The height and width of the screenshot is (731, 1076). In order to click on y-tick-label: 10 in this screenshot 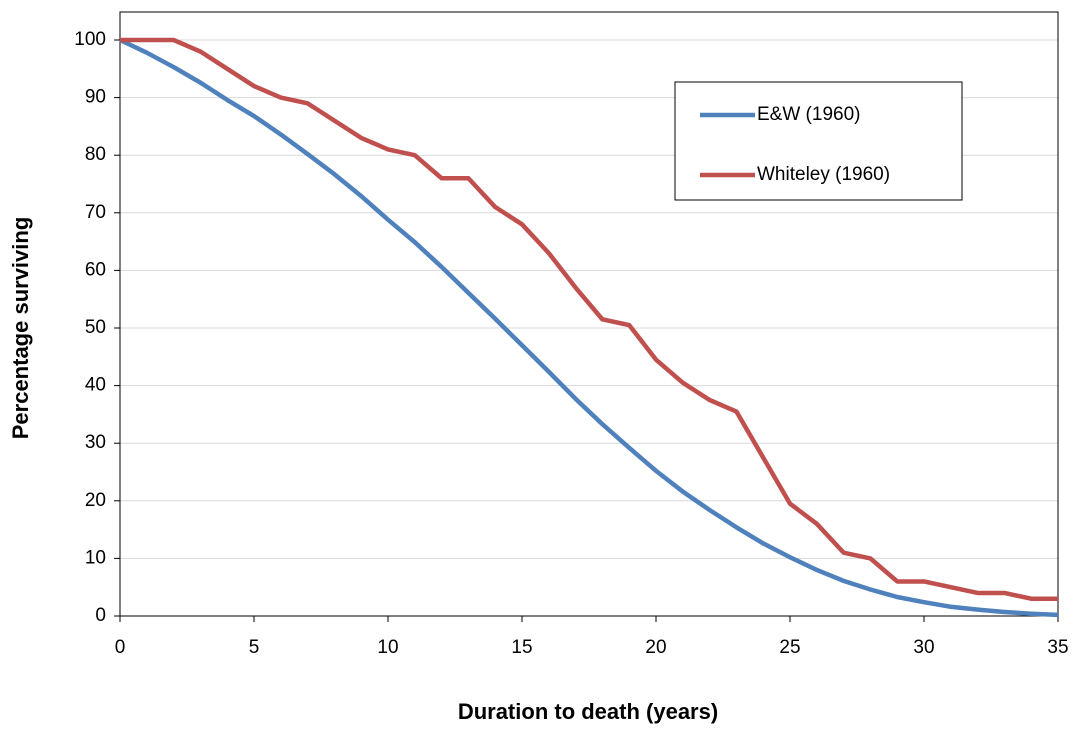, I will do `click(95, 557)`.